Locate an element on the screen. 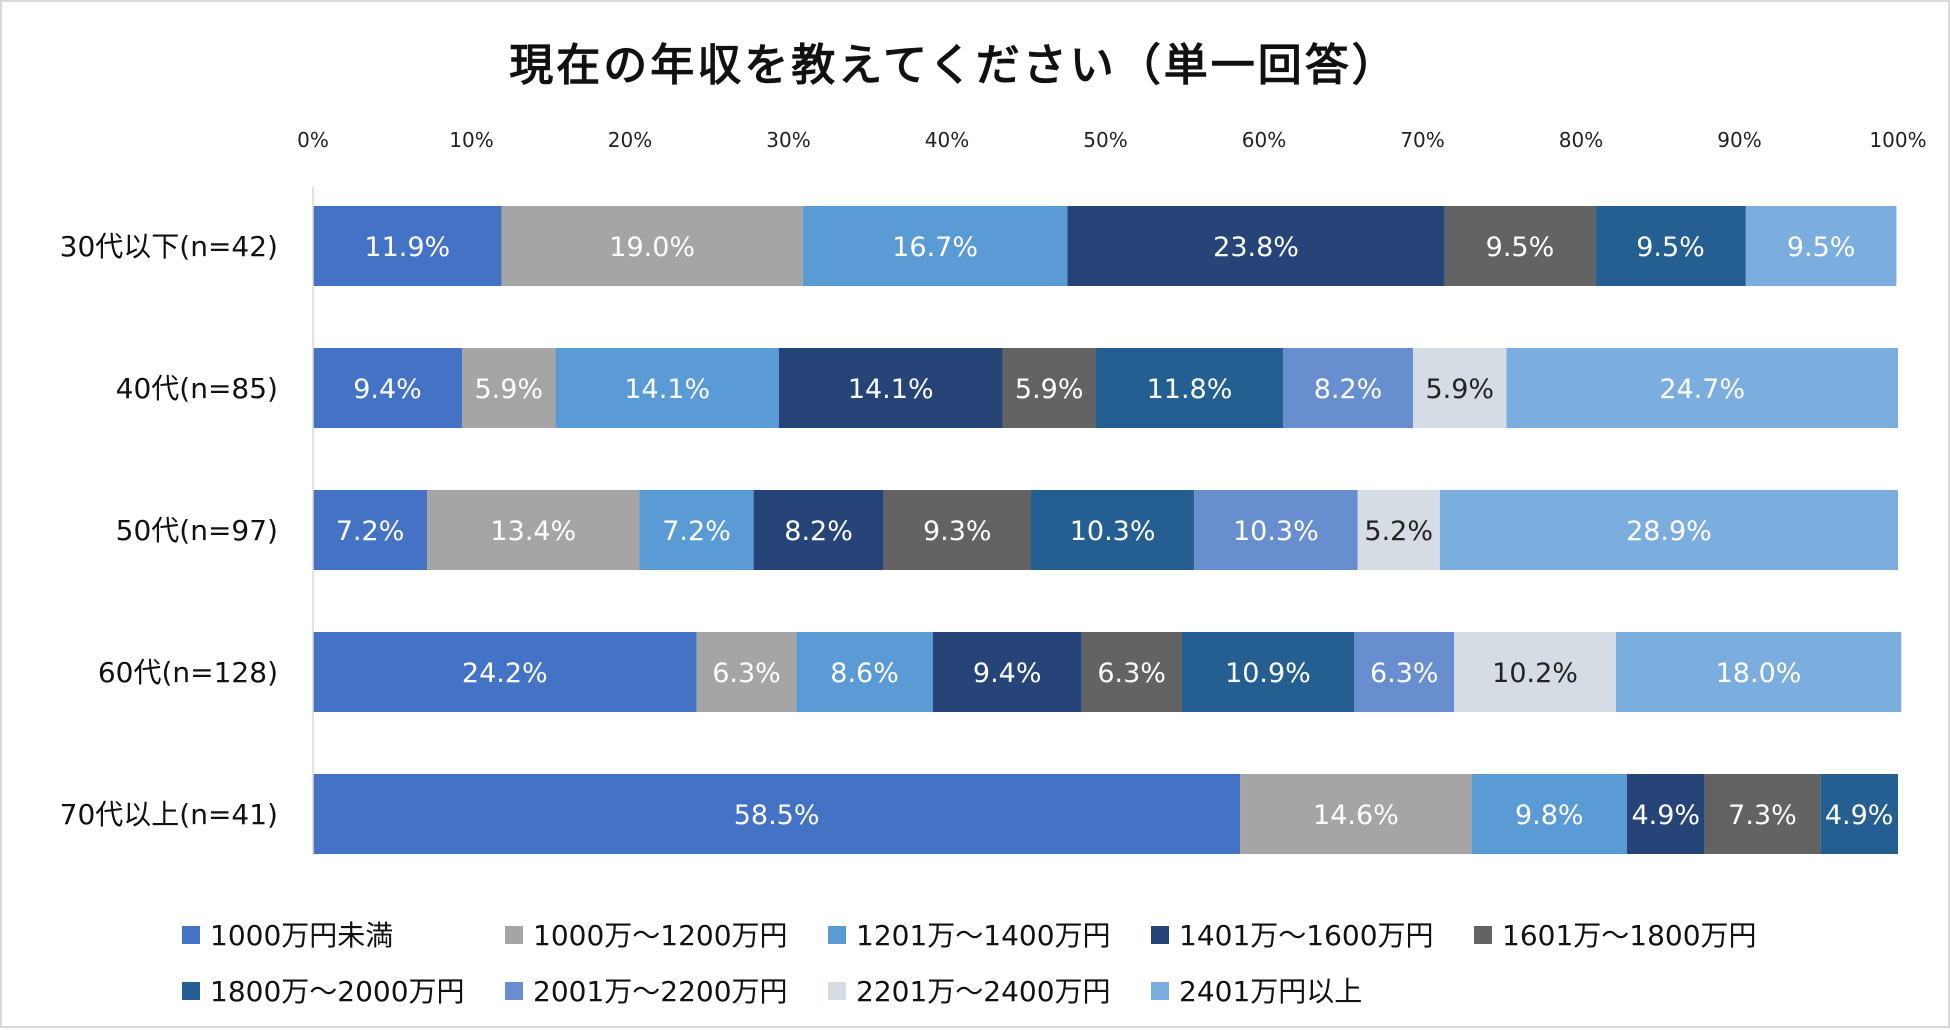 This screenshot has width=1950, height=1030. data-label: 18.0% is located at coordinates (1759, 673).